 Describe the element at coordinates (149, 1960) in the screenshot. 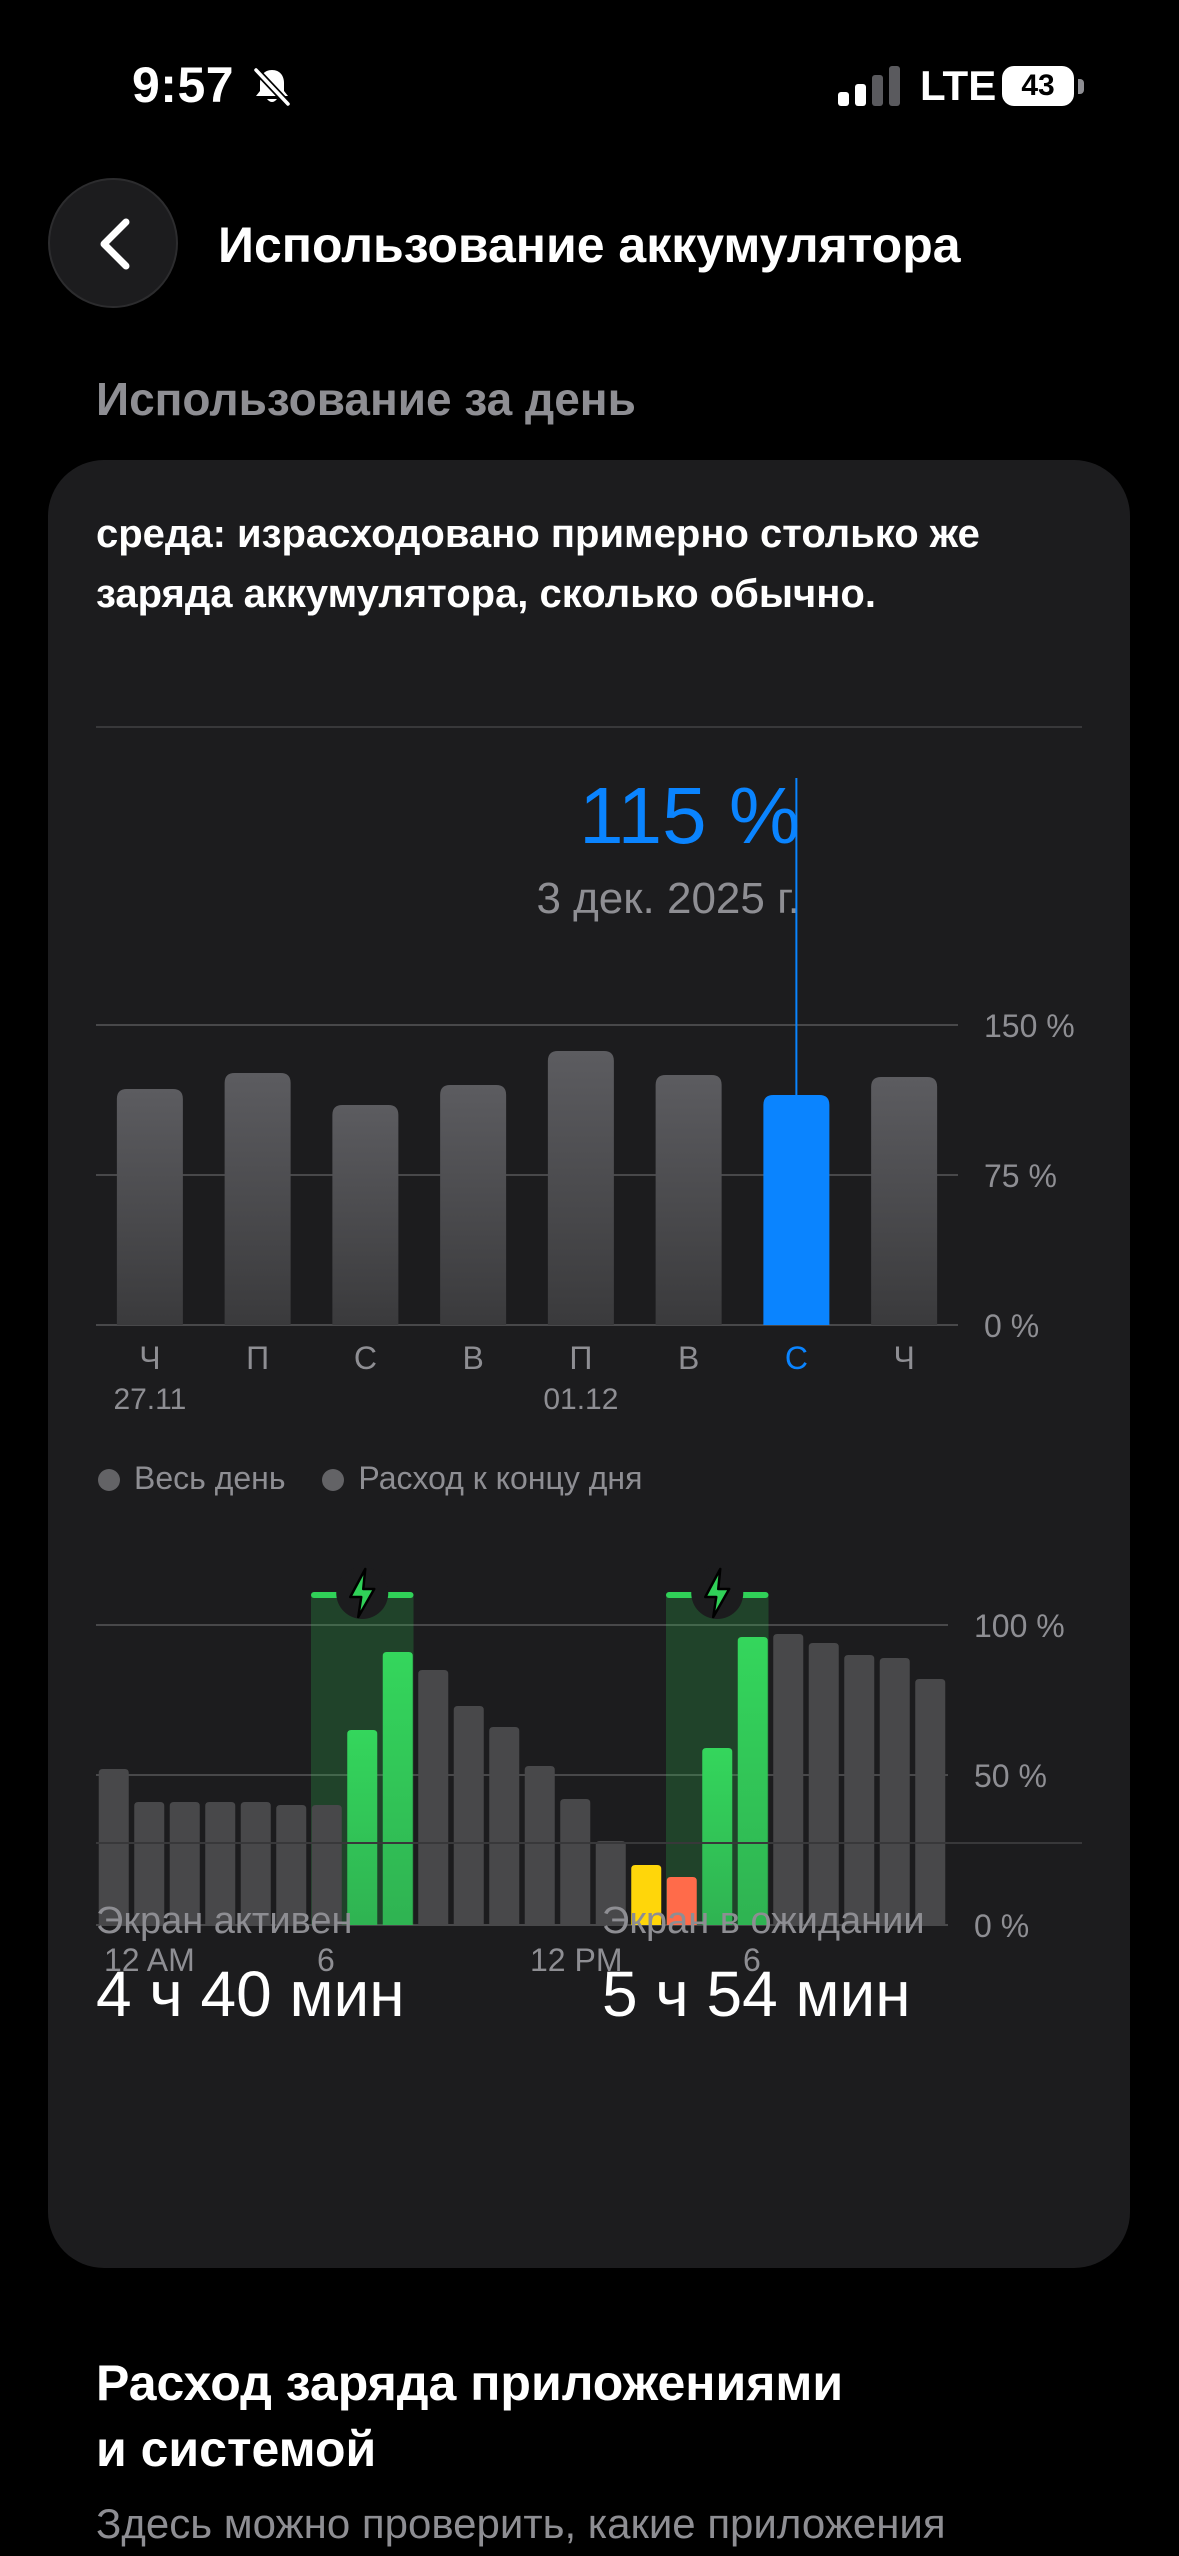

I see `x-tick-label: 12 AM` at that location.